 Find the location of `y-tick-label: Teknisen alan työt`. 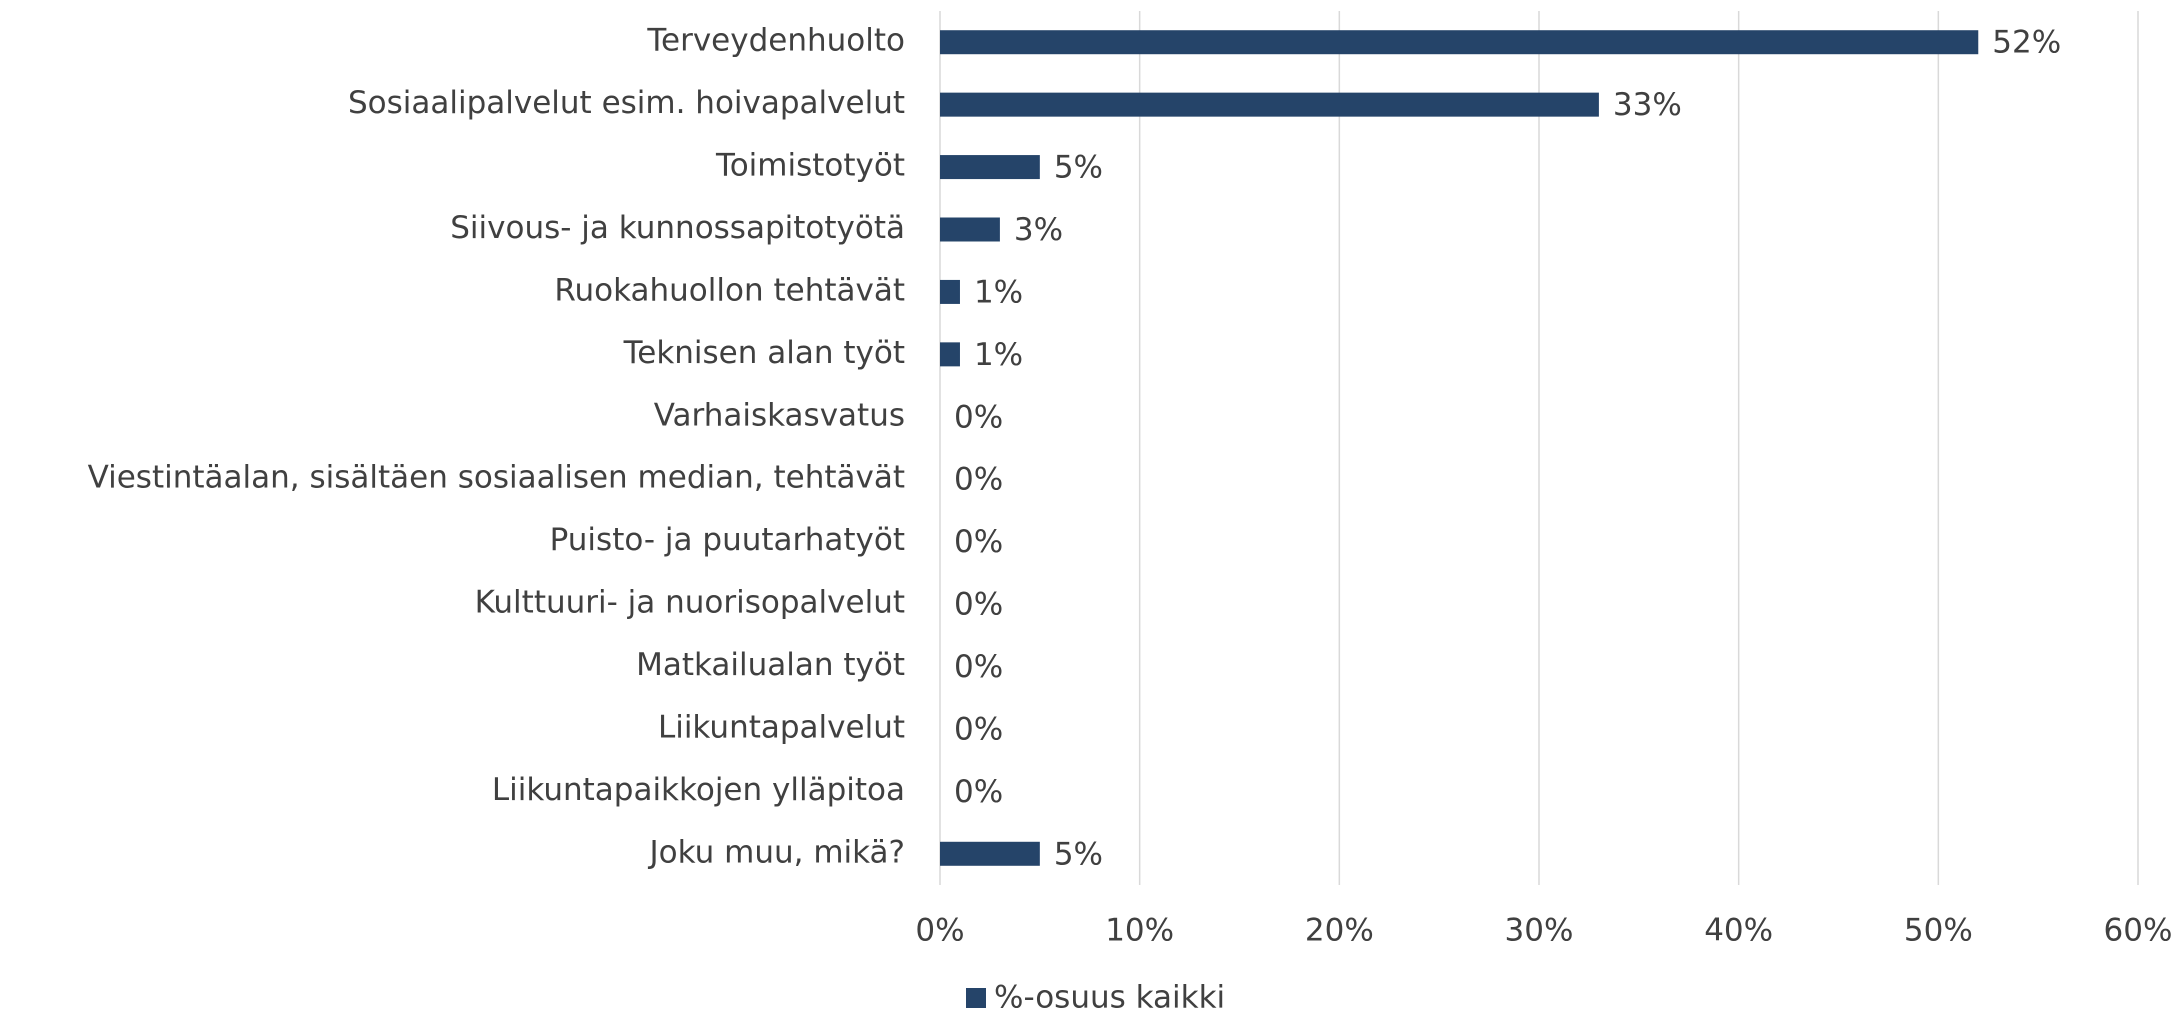

y-tick-label: Teknisen alan työt is located at coordinates (764, 353).